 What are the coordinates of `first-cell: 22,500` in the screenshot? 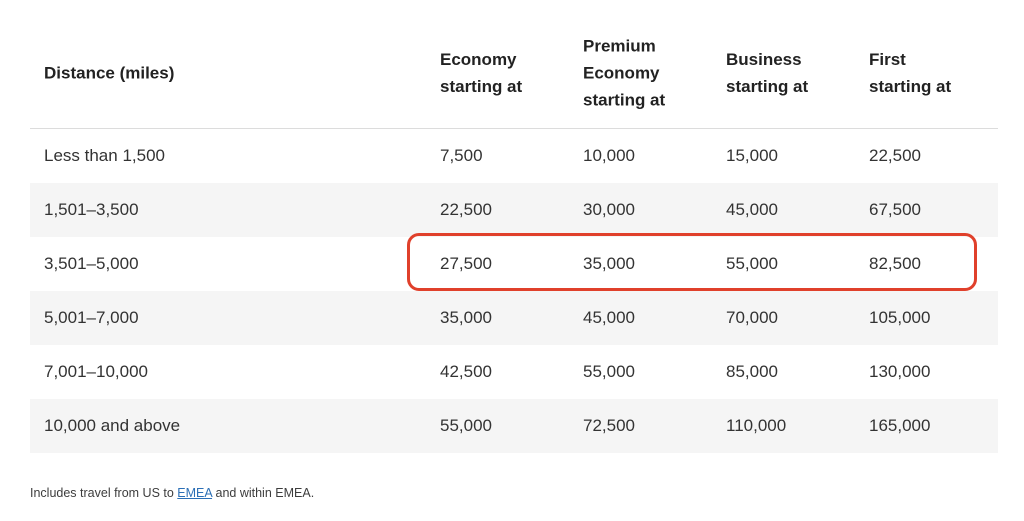 It's located at (895, 155).